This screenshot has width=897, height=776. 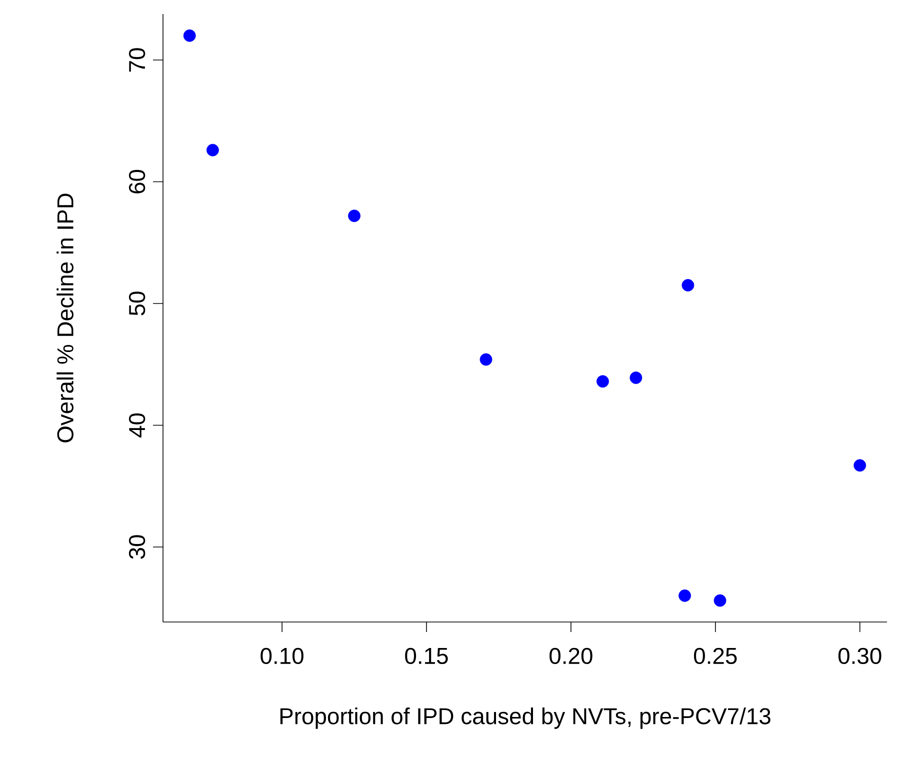 I want to click on x-tick-label: 0.25, so click(x=715, y=656).